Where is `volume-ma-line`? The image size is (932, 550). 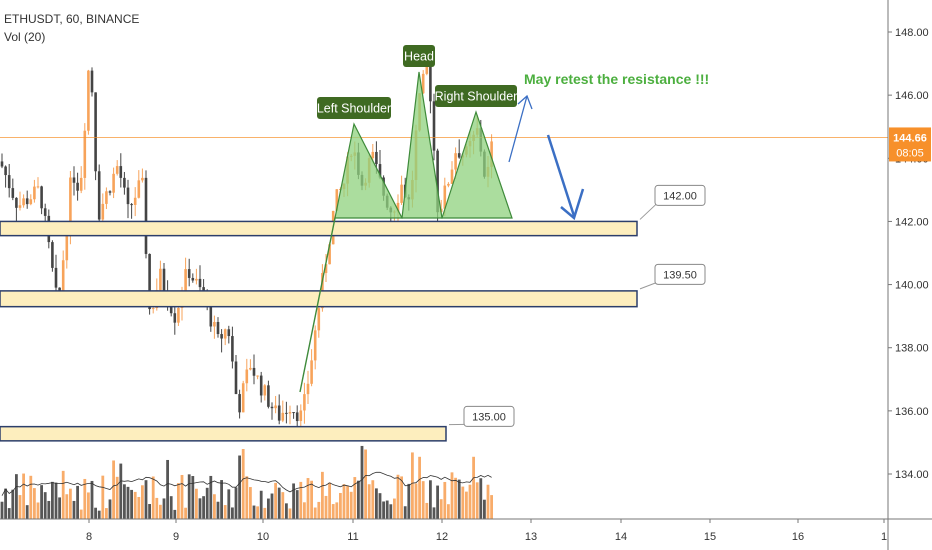 volume-ma-line is located at coordinates (246, 483).